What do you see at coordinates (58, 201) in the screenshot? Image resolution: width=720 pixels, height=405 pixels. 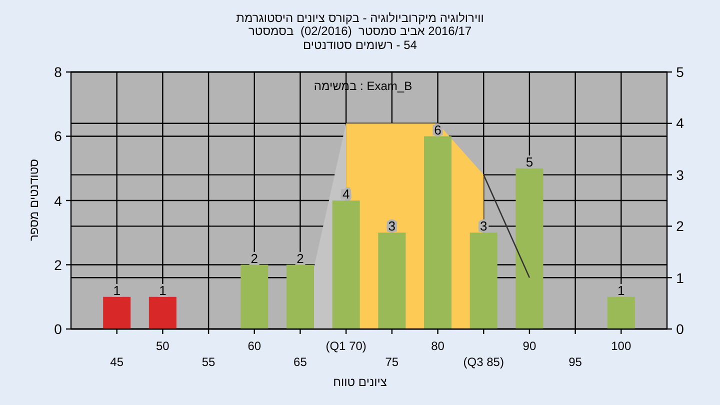 I see `ytick: 4` at bounding box center [58, 201].